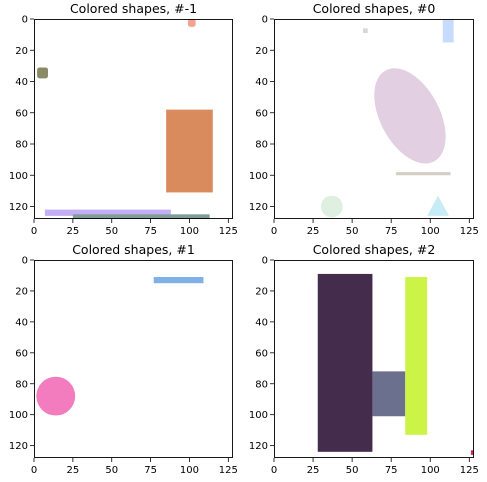 This screenshot has height=482, width=487. What do you see at coordinates (374, 249) in the screenshot?
I see `panel-title: Colored shapes, #2` at bounding box center [374, 249].